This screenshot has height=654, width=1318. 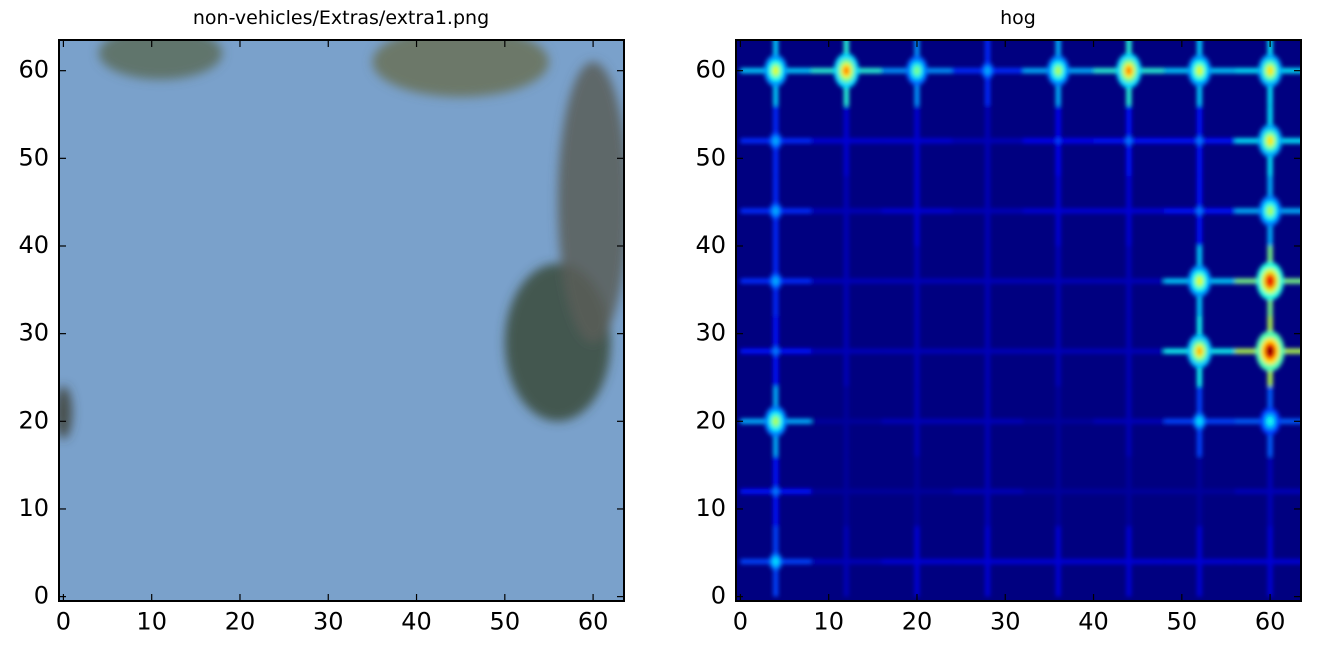 I want to click on hog-ytick-label: 20, so click(x=710, y=420).